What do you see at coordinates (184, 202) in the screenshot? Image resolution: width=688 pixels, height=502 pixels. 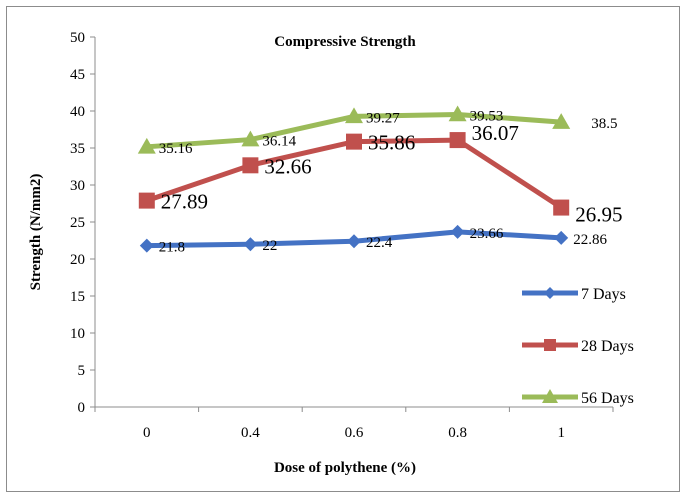 I see `data-label: 27.89` at bounding box center [184, 202].